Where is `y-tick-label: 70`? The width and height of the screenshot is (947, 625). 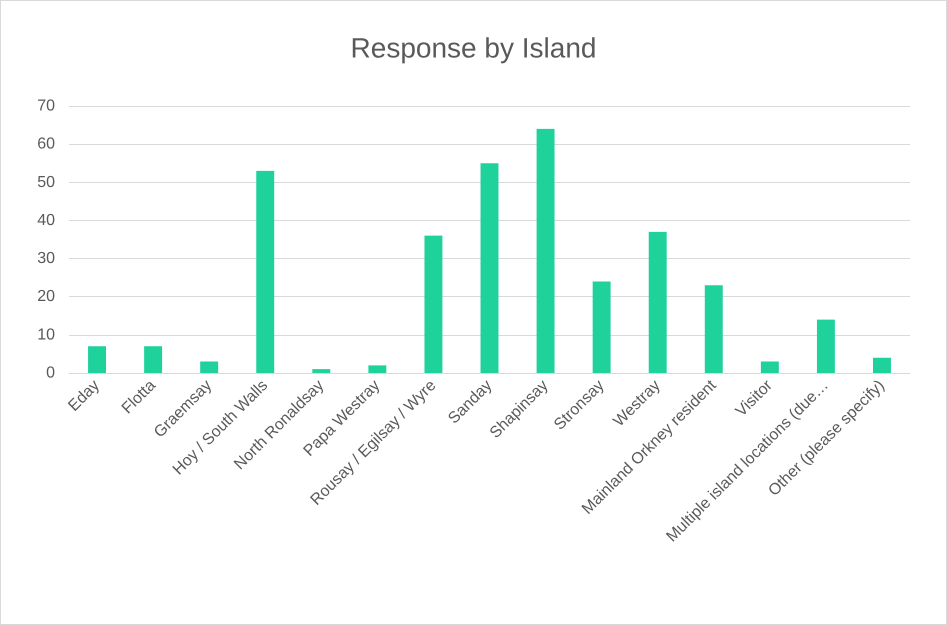
y-tick-label: 70 is located at coordinates (46, 106).